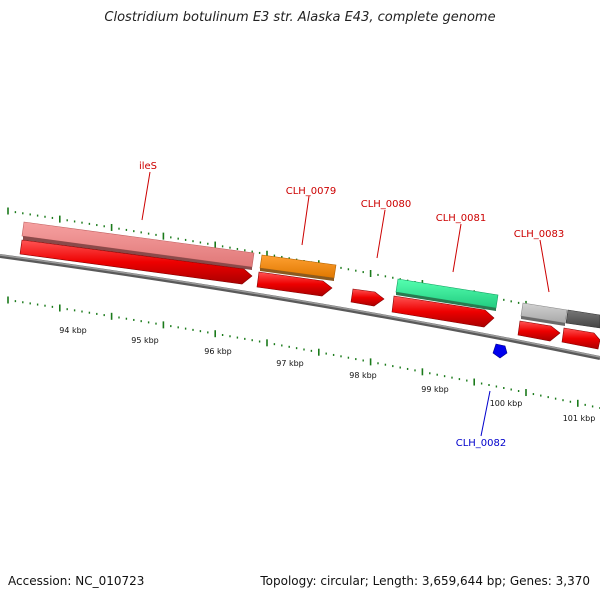 Image resolution: width=600 pixels, height=600 pixels. I want to click on gene-label-CLH_0082: CLH_0082, so click(481, 443).